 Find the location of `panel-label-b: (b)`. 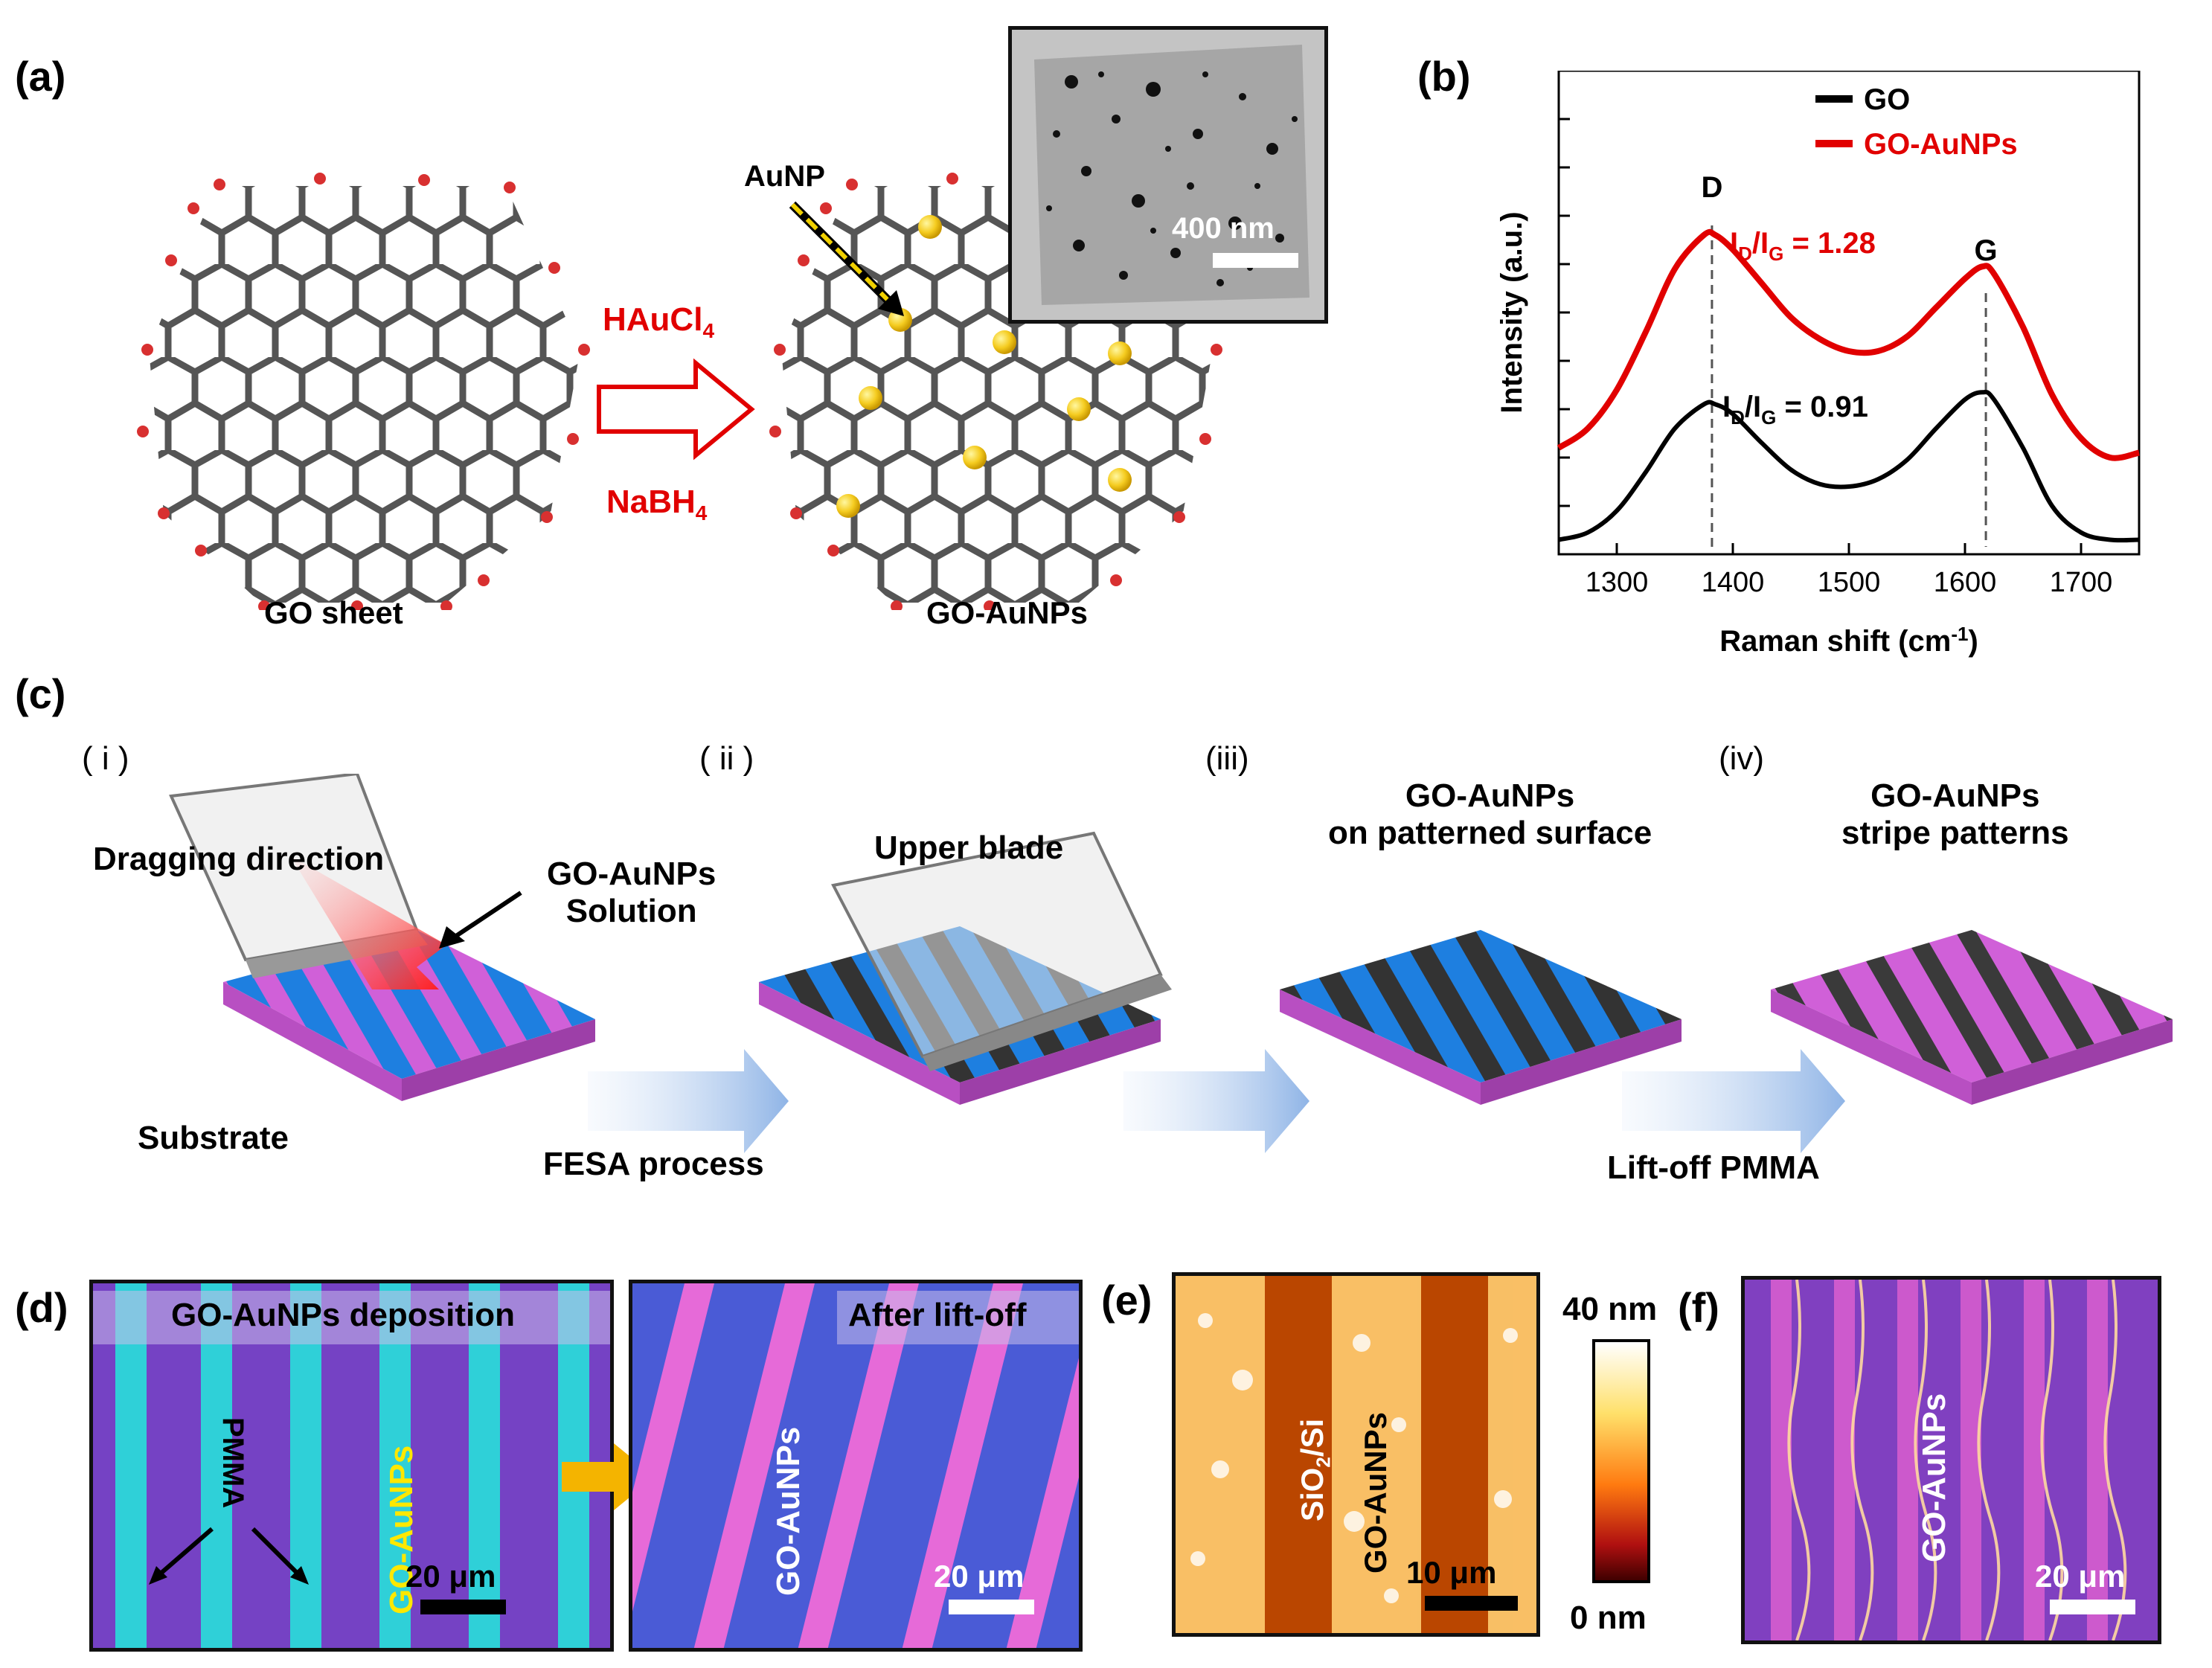

panel-label-b: (b) is located at coordinates (1444, 77).